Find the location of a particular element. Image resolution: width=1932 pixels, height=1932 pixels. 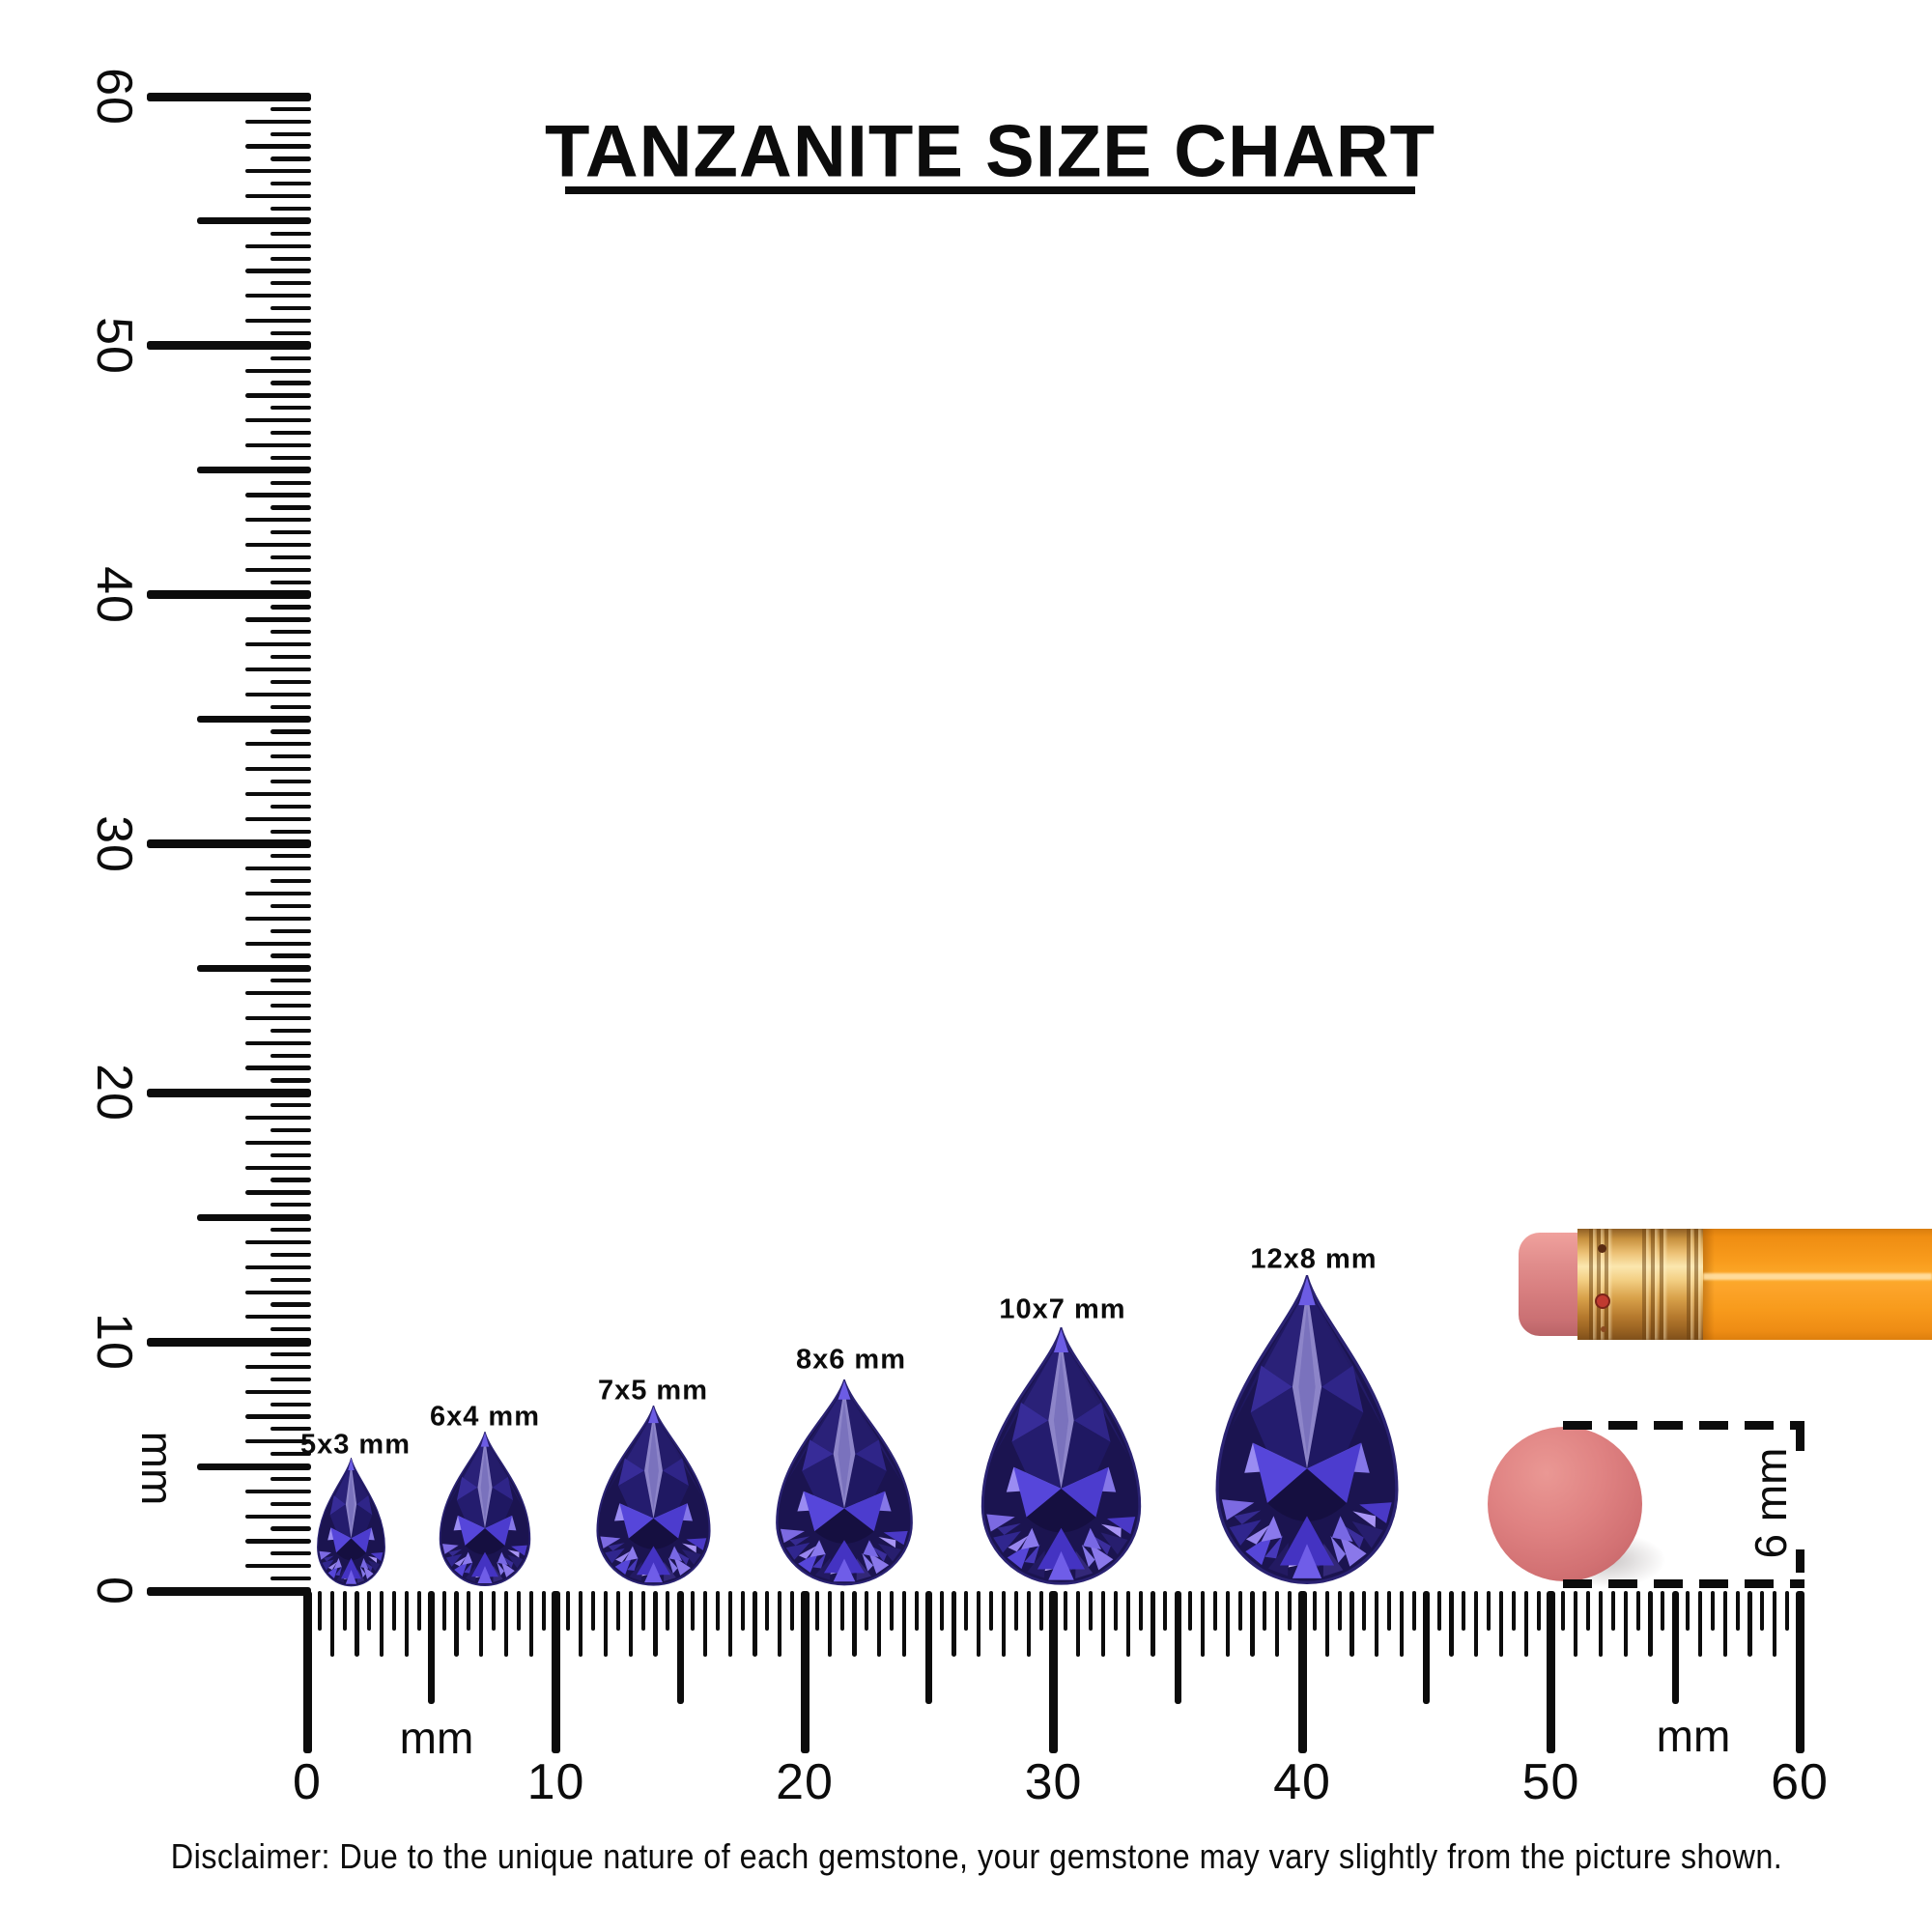

tanzanite-gem-8x6 is located at coordinates (844, 1482).